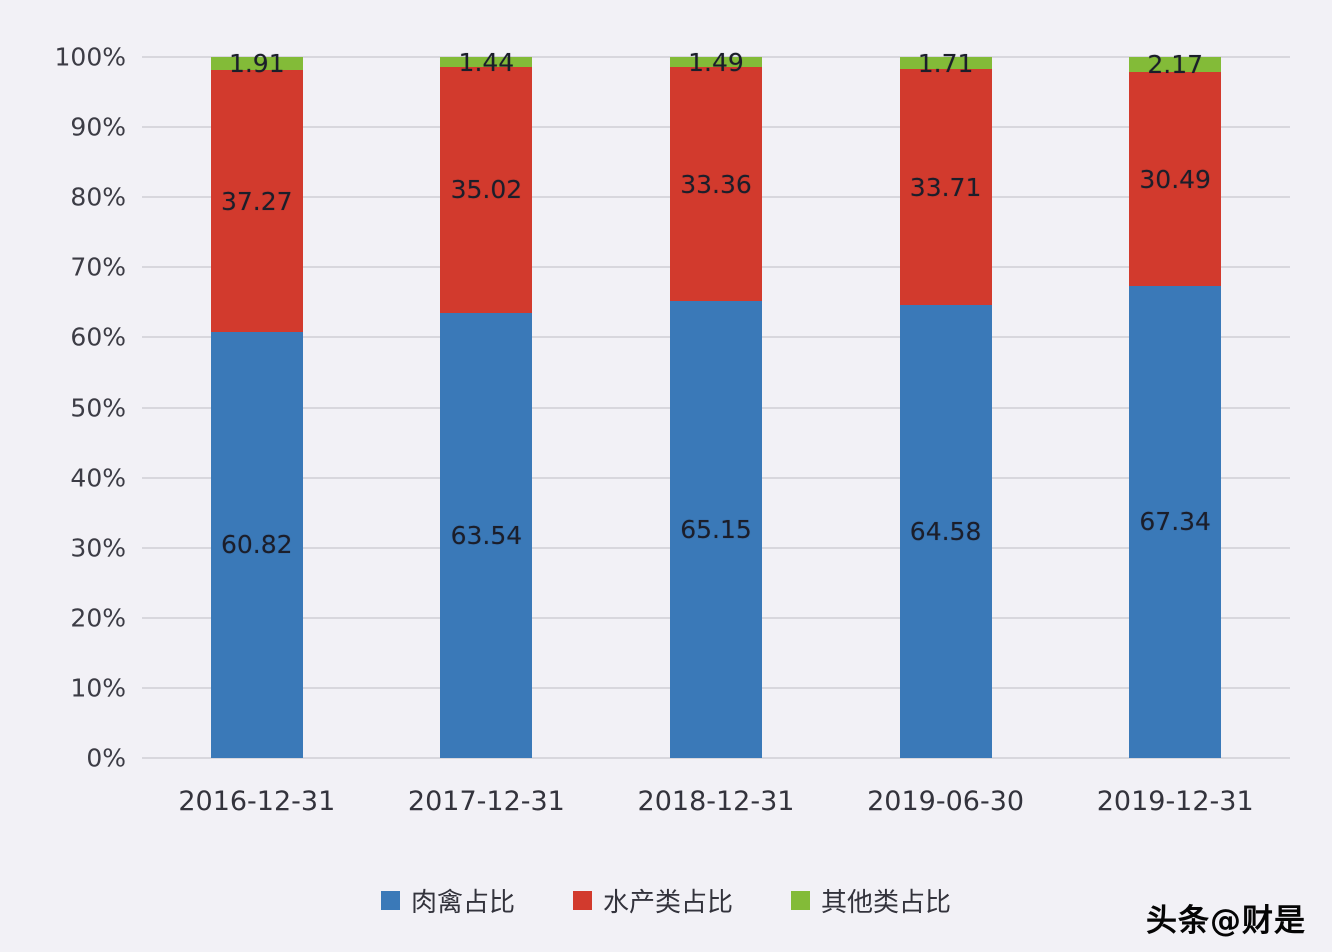  I want to click on bar-segment: 65.15, so click(715, 529).